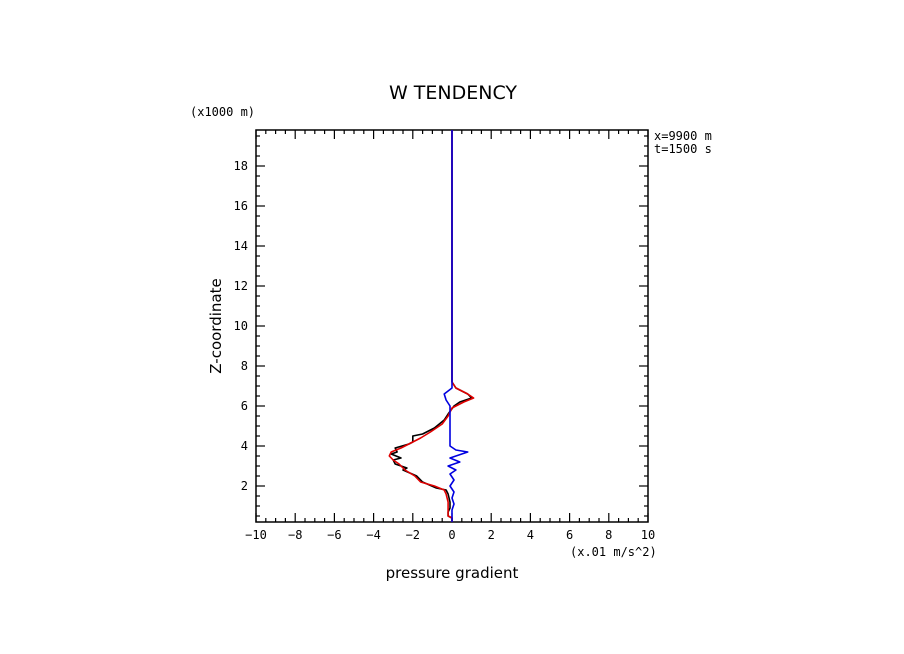  I want to click on x-tick-label: 6, so click(569, 535).